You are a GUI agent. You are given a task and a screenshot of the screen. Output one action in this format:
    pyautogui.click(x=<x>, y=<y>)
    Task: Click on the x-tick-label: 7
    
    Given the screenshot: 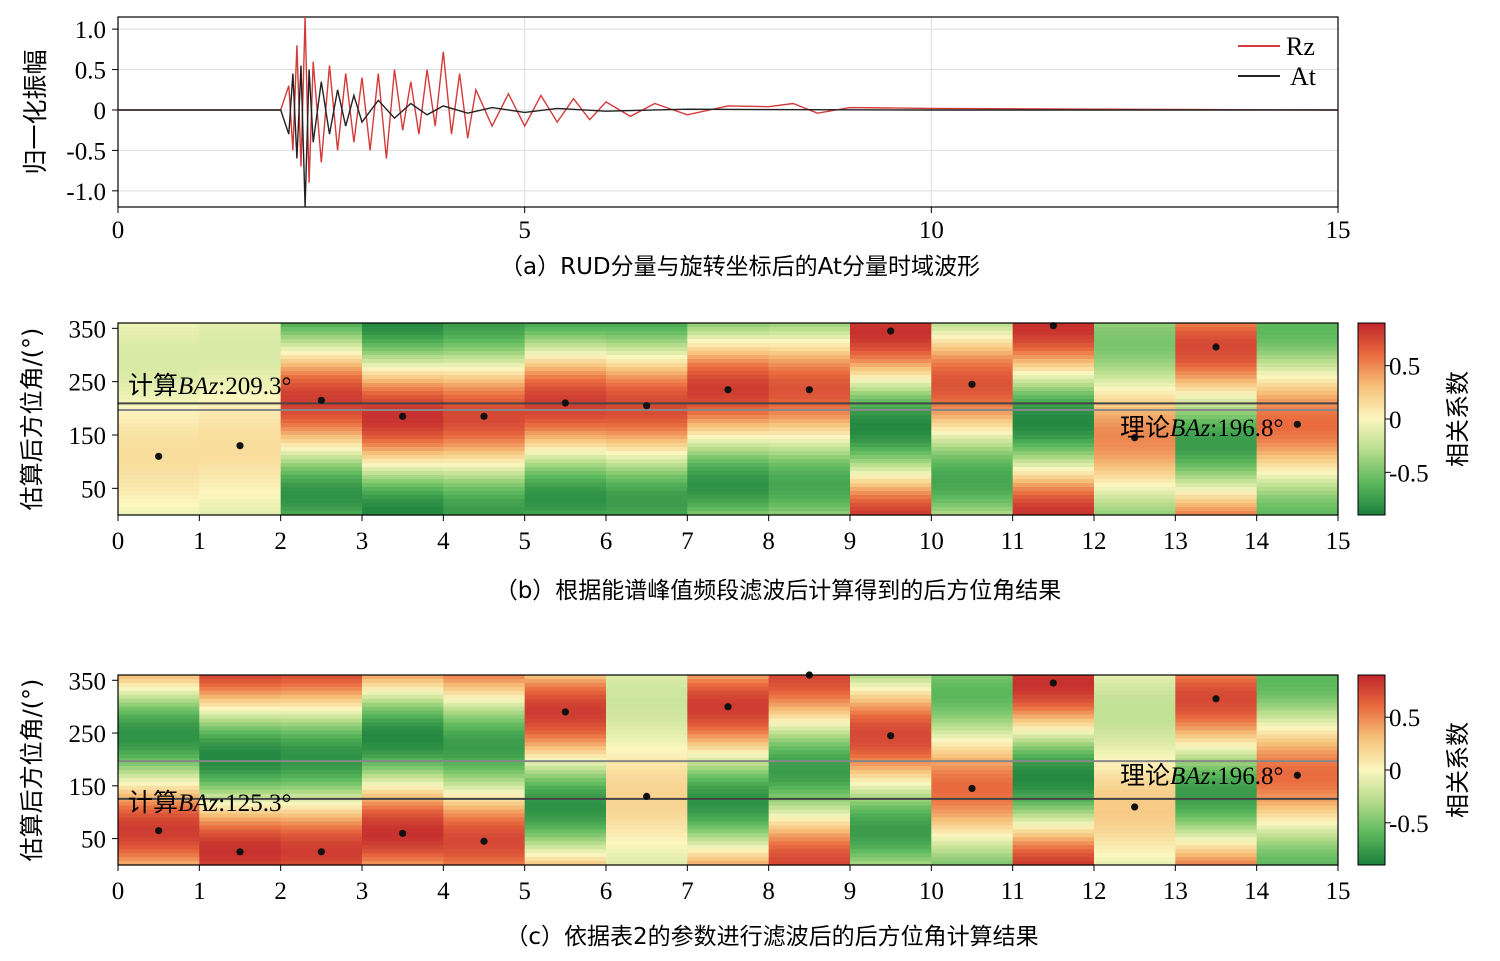 What is the action you would take?
    pyautogui.click(x=687, y=541)
    